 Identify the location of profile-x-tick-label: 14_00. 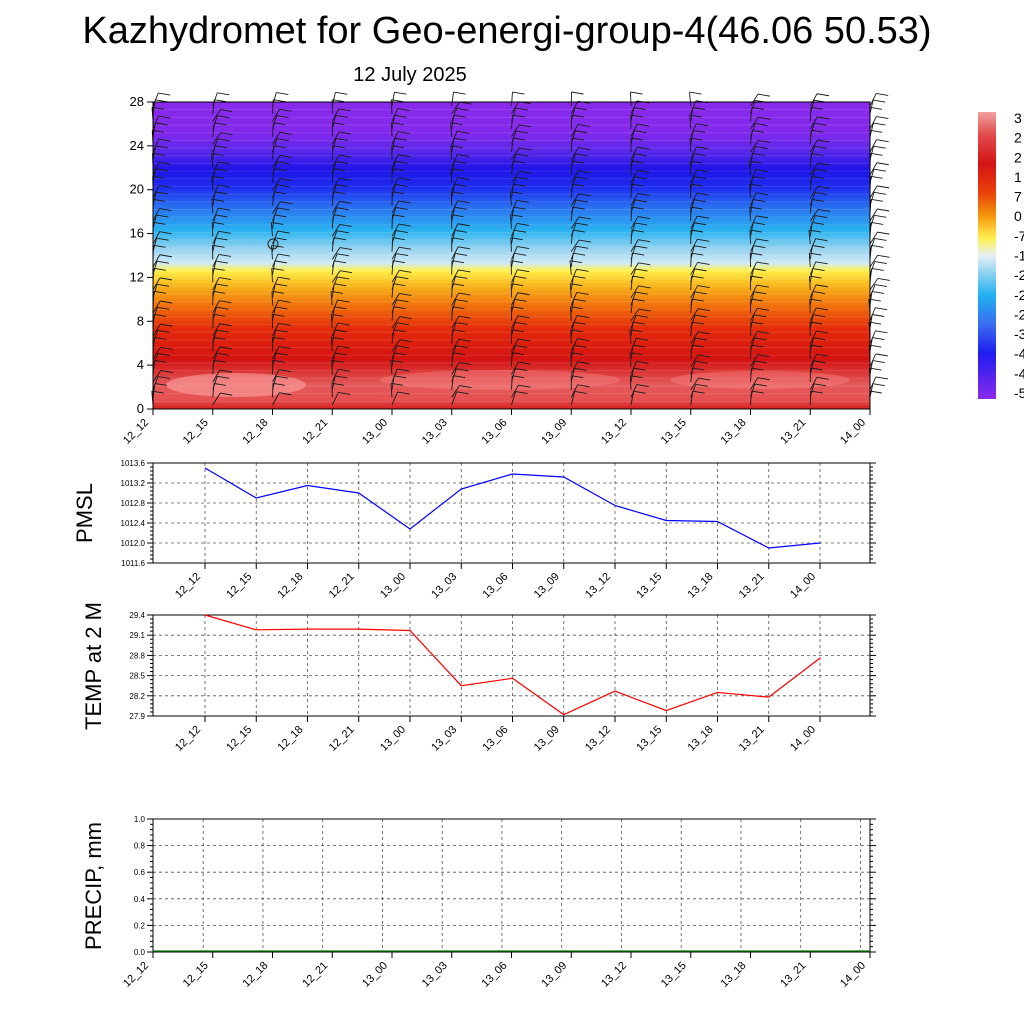
(853, 432).